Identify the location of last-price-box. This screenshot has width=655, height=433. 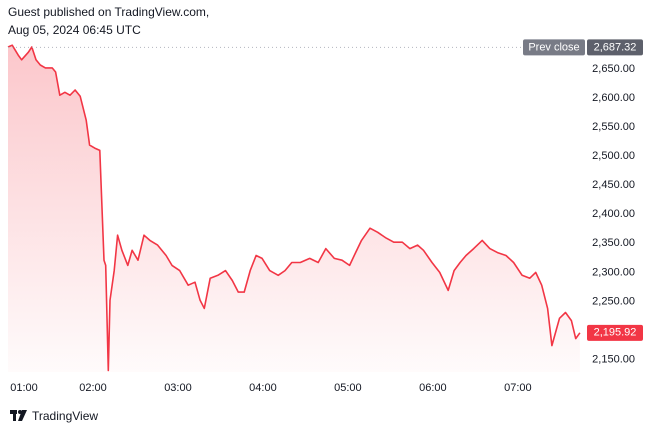
(615, 332).